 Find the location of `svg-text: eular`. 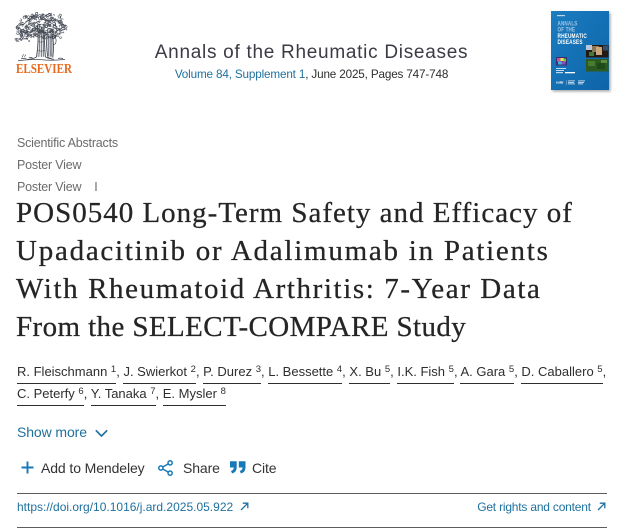

svg-text: eular is located at coordinates (560, 83).